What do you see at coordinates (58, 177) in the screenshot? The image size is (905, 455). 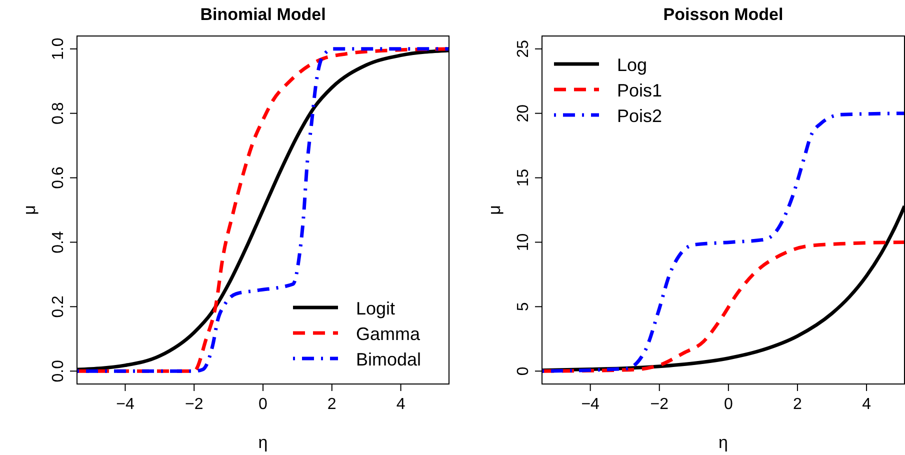 I see `y-tick-label: 0.6` at bounding box center [58, 177].